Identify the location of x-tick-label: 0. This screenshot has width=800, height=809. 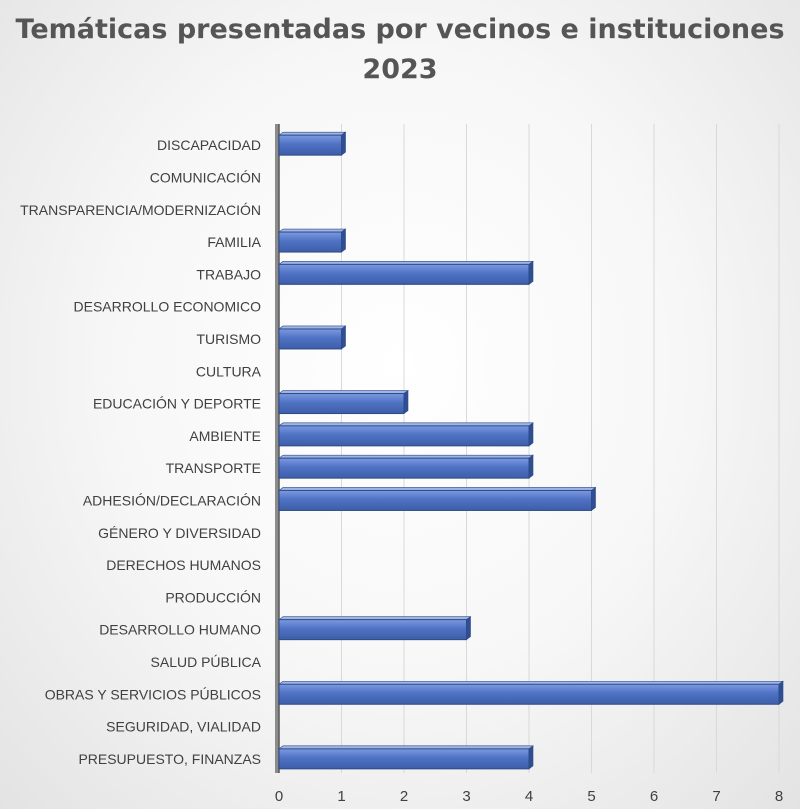
(279, 796).